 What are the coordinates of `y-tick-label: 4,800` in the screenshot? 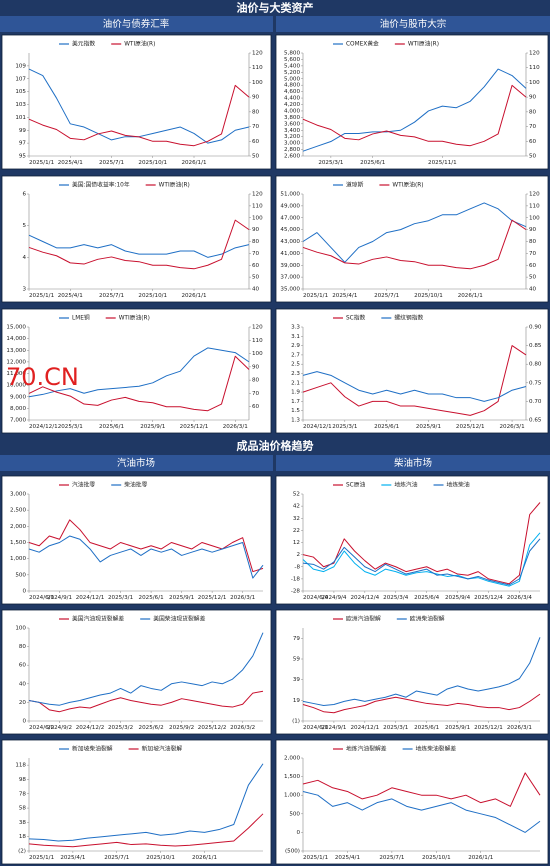 It's located at (292, 86).